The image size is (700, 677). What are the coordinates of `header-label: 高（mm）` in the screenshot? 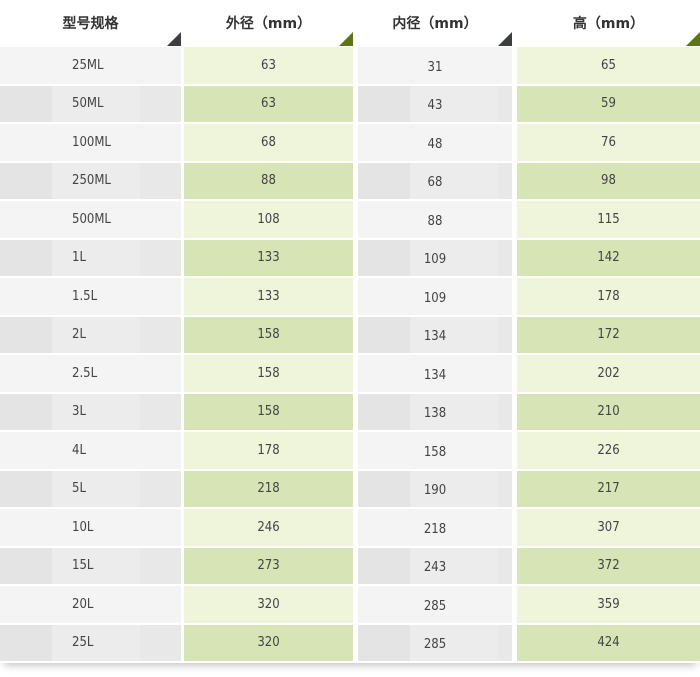 It's located at (608, 24).